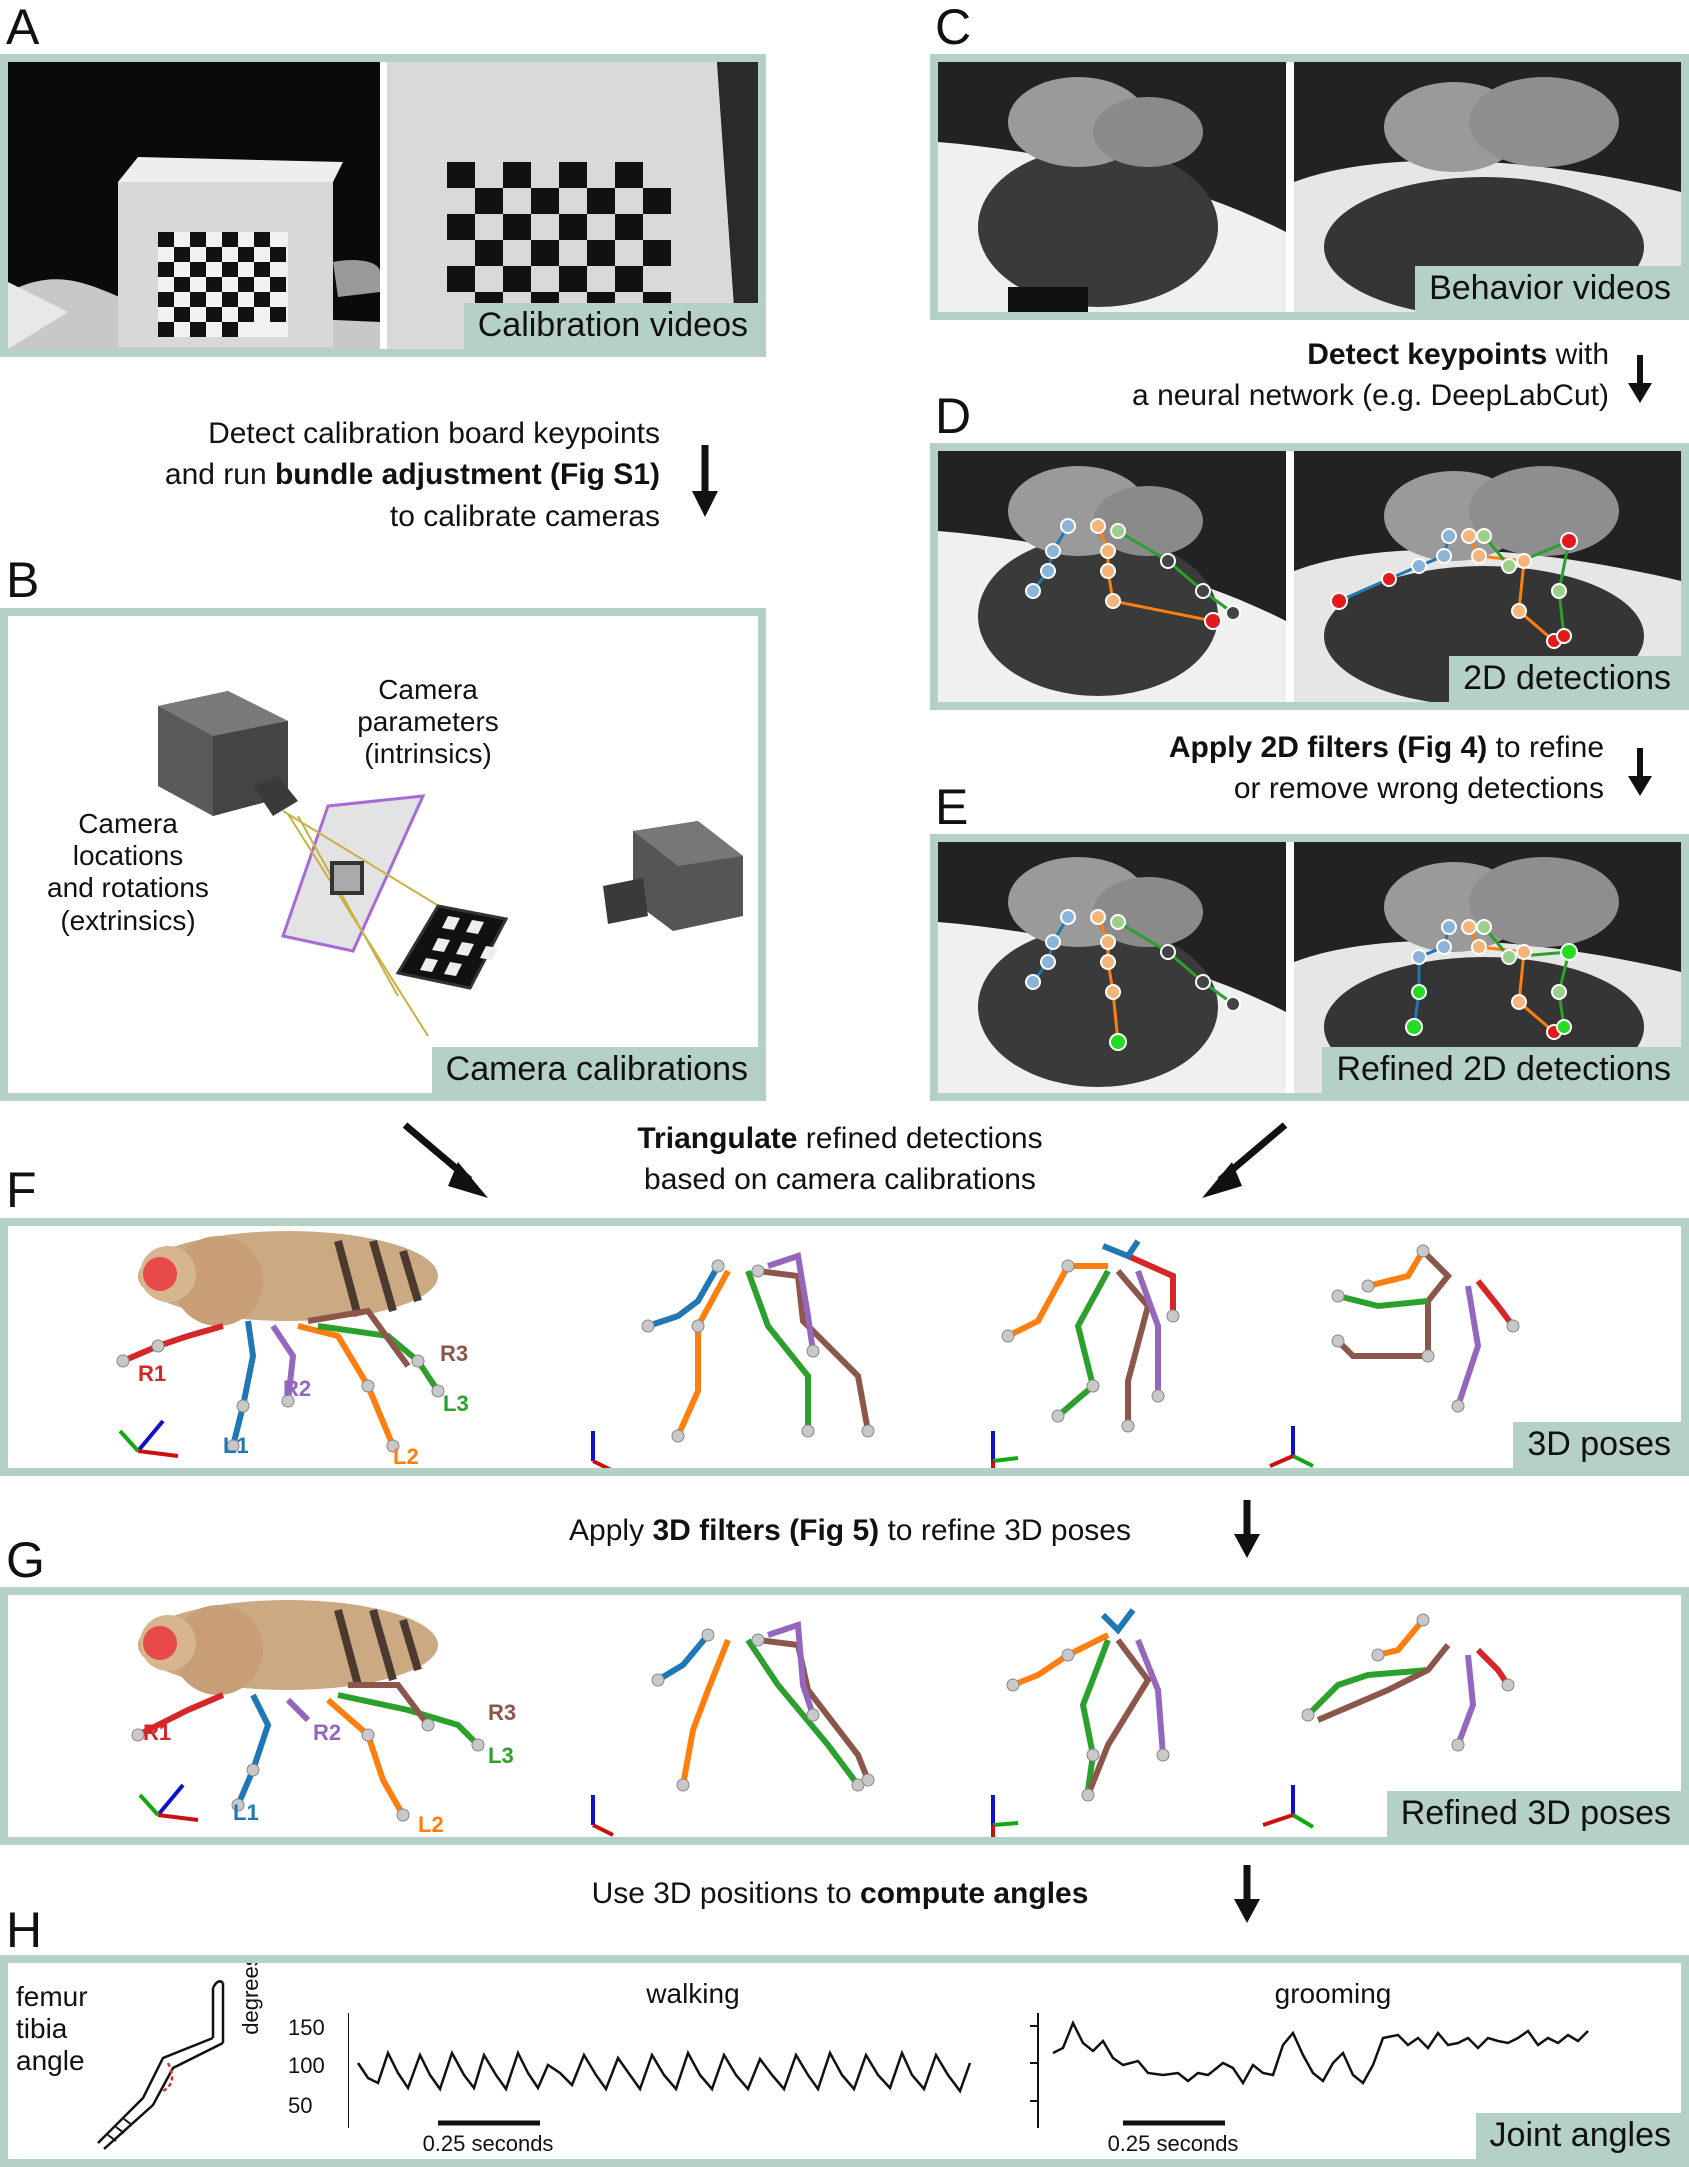  What do you see at coordinates (766, 1530) in the screenshot?
I see `filter3d-bold: 3D filters (Fig 5)` at bounding box center [766, 1530].